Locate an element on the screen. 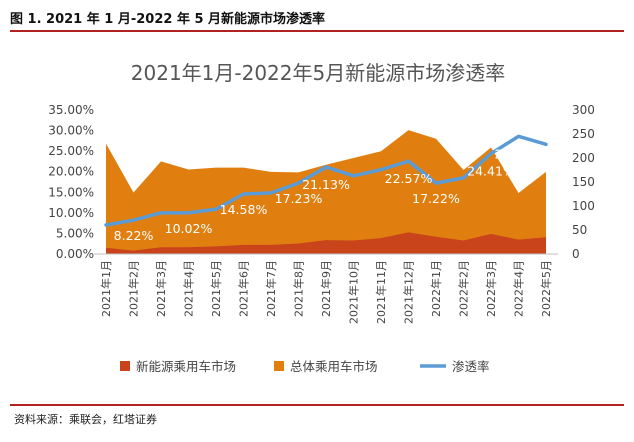 The image size is (634, 442). rate-data-label: 22.57% is located at coordinates (409, 178).